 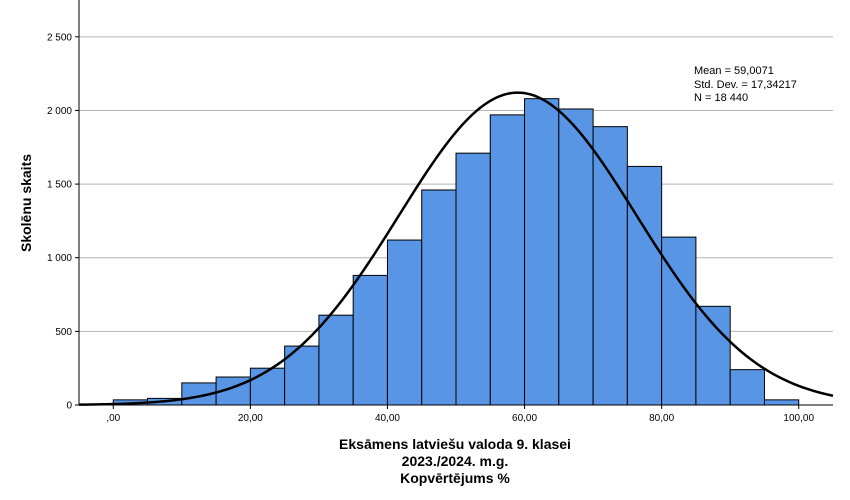 What do you see at coordinates (798, 418) in the screenshot?
I see `x-tick-label-5: 100,00` at bounding box center [798, 418].